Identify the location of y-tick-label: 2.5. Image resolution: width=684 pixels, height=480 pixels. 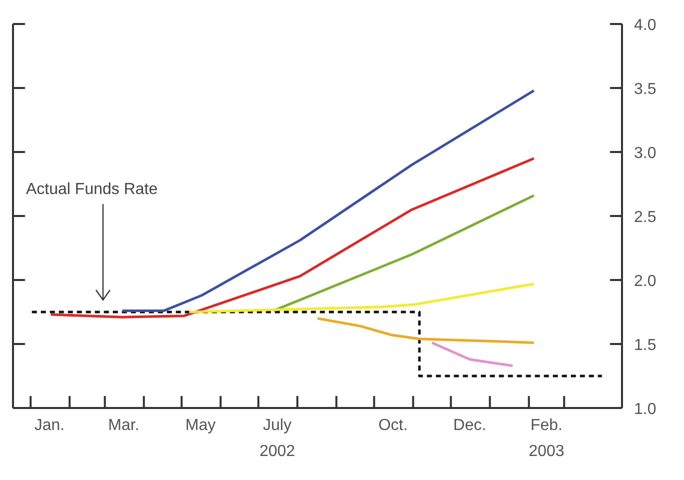
(645, 217).